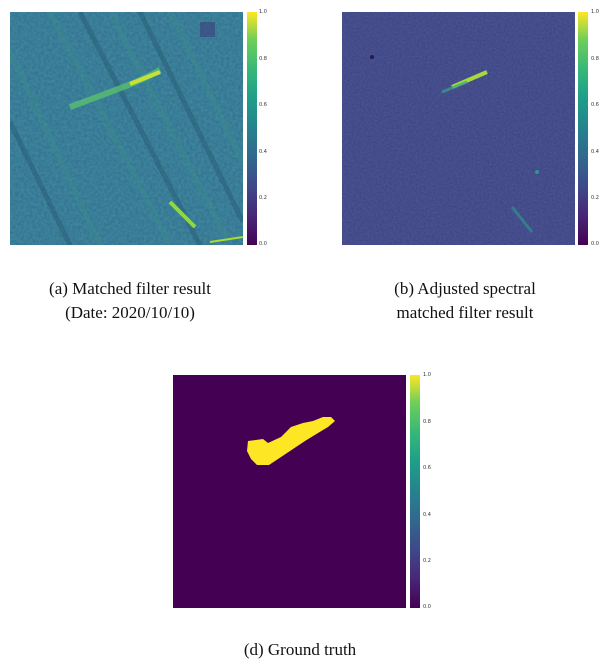 The width and height of the screenshot is (603, 662). Describe the element at coordinates (465, 312) in the screenshot. I see `caption-line: matched filter result` at that location.